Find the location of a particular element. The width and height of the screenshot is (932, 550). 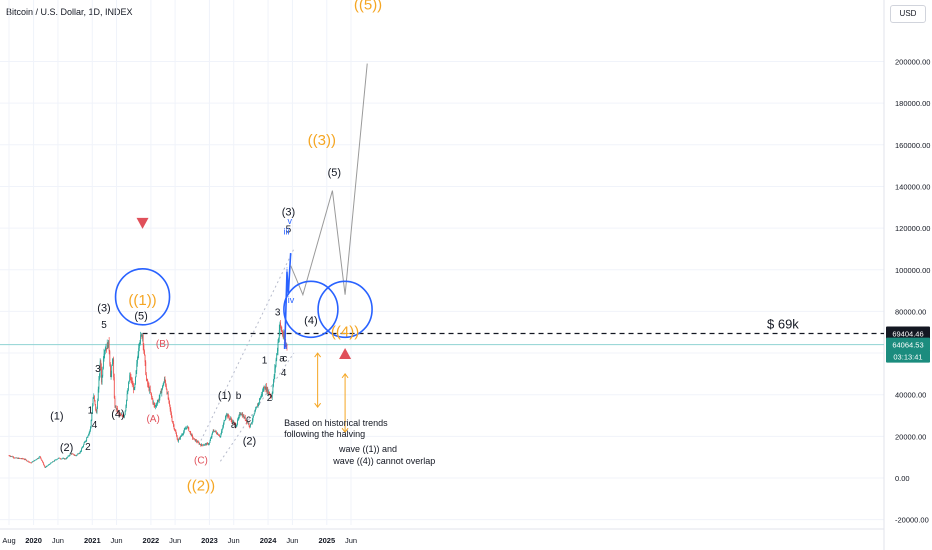

wave-label-minor: b is located at coordinates (239, 396).